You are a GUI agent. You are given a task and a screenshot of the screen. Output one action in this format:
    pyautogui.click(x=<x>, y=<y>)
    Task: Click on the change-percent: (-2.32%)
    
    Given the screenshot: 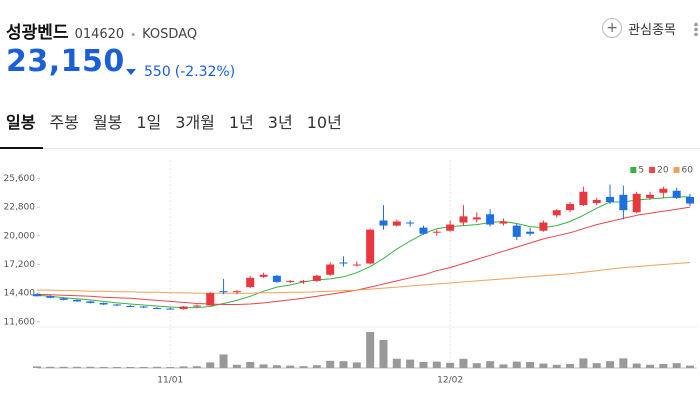 What is the action you would take?
    pyautogui.click(x=205, y=72)
    